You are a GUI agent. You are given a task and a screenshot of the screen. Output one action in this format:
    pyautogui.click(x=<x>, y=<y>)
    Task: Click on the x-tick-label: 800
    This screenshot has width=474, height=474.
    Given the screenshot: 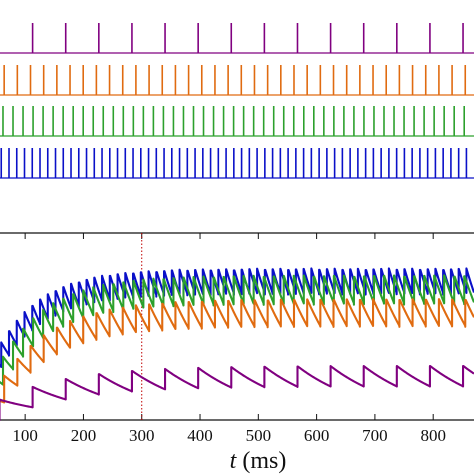 What is the action you would take?
    pyautogui.click(x=433, y=435)
    